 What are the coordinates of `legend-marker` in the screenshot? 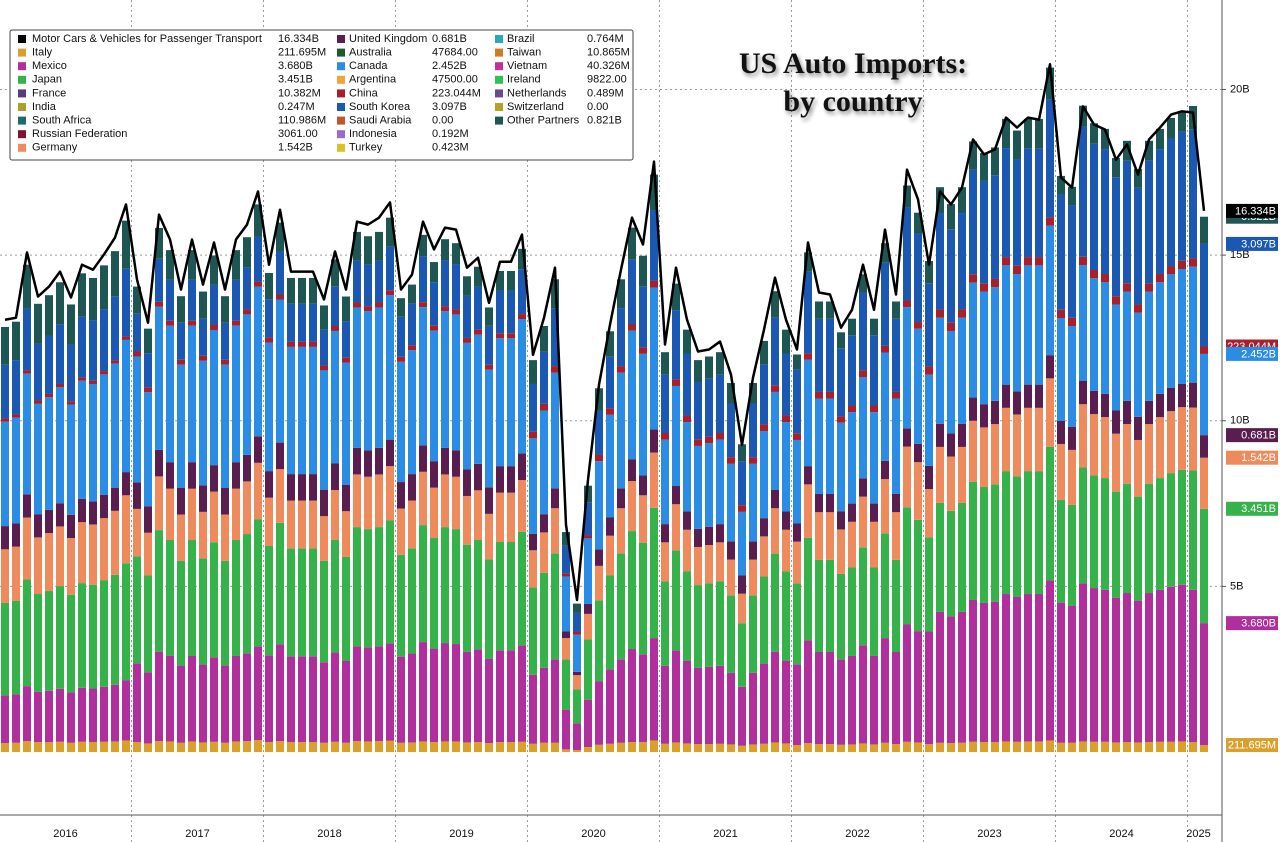 It's located at (341, 66).